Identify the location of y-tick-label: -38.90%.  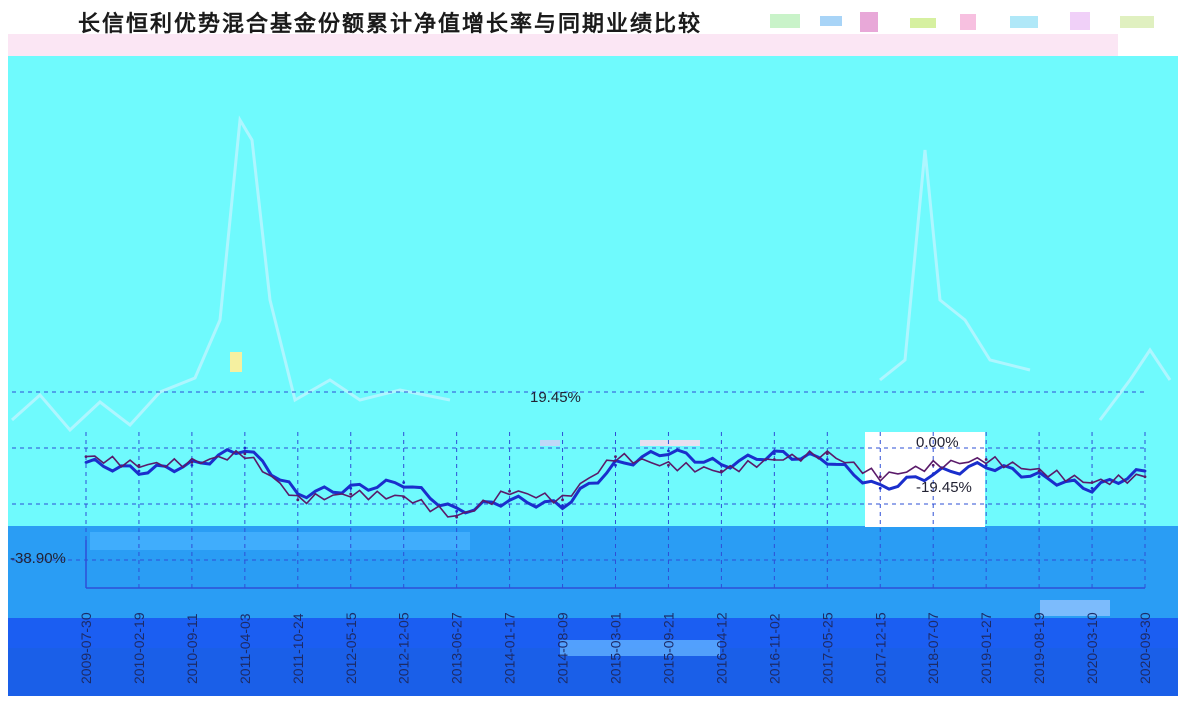
(38, 558).